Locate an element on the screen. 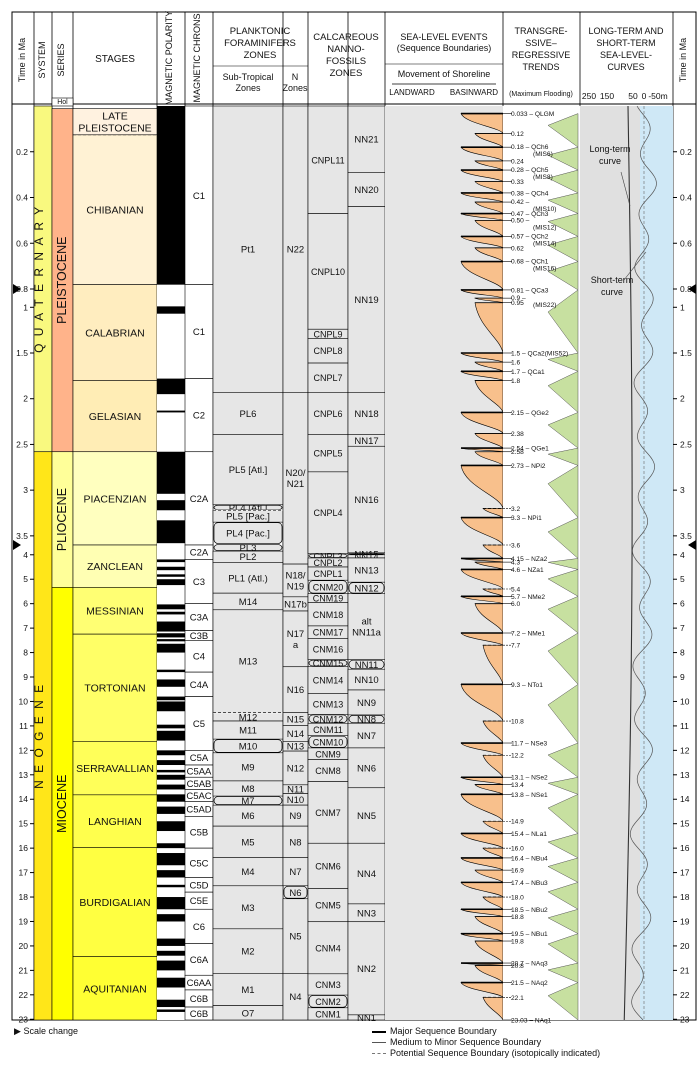  zone-label: N14 is located at coordinates (295, 734).